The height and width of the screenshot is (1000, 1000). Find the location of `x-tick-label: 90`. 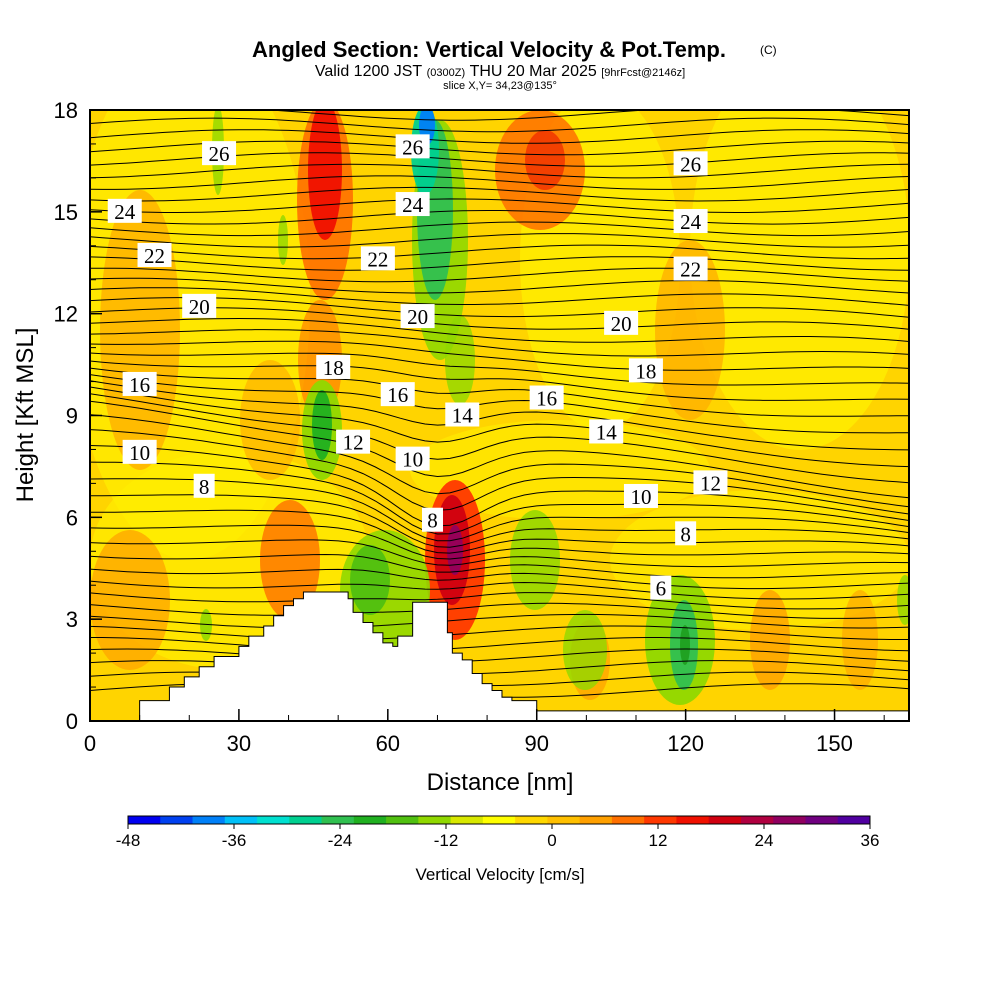

x-tick-label: 90 is located at coordinates (536, 743).